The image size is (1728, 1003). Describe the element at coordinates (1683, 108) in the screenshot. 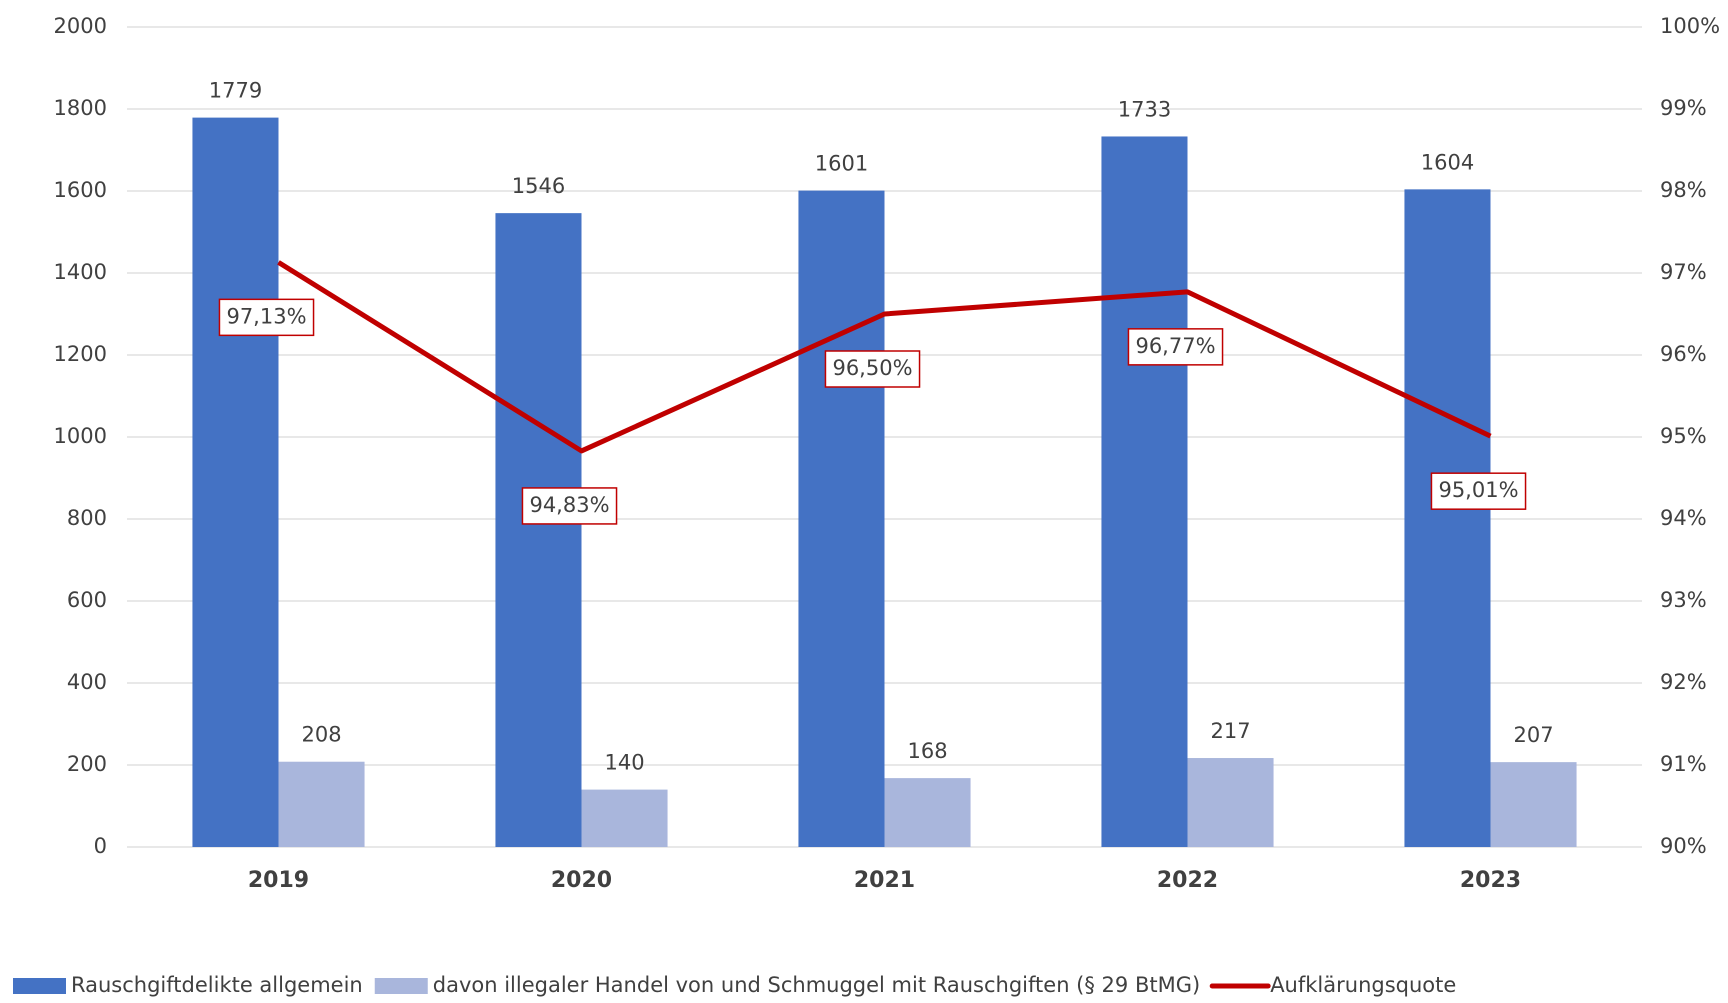

I see `y2-tick-label: 99%` at that location.